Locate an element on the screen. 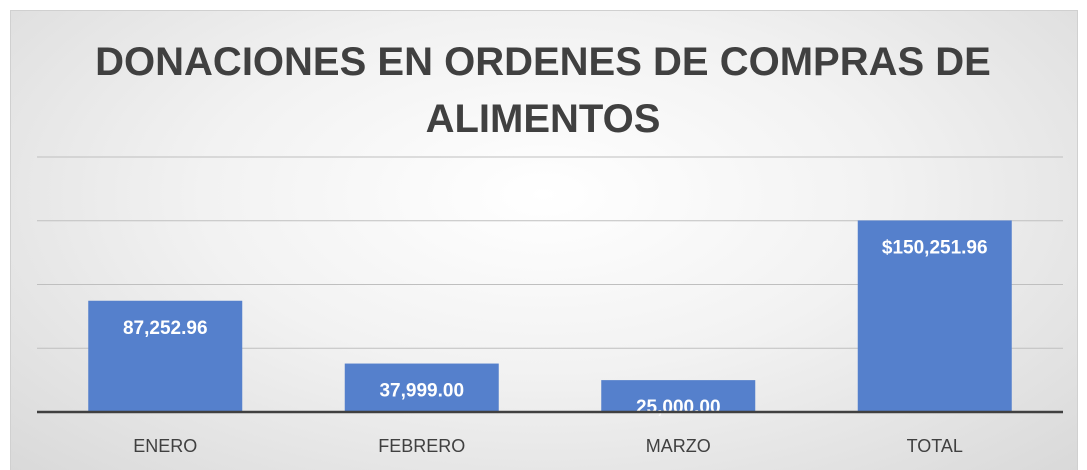 The width and height of the screenshot is (1087, 470). x-tick-label: TOTAL is located at coordinates (935, 446).